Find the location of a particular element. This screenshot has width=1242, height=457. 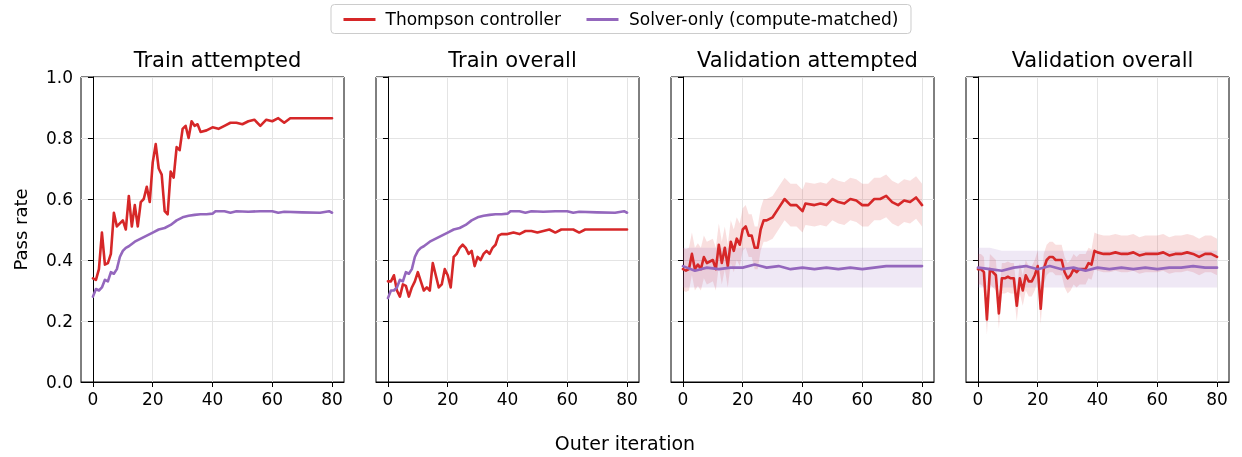

y-tick-label: 0.4 is located at coordinates (59, 260).